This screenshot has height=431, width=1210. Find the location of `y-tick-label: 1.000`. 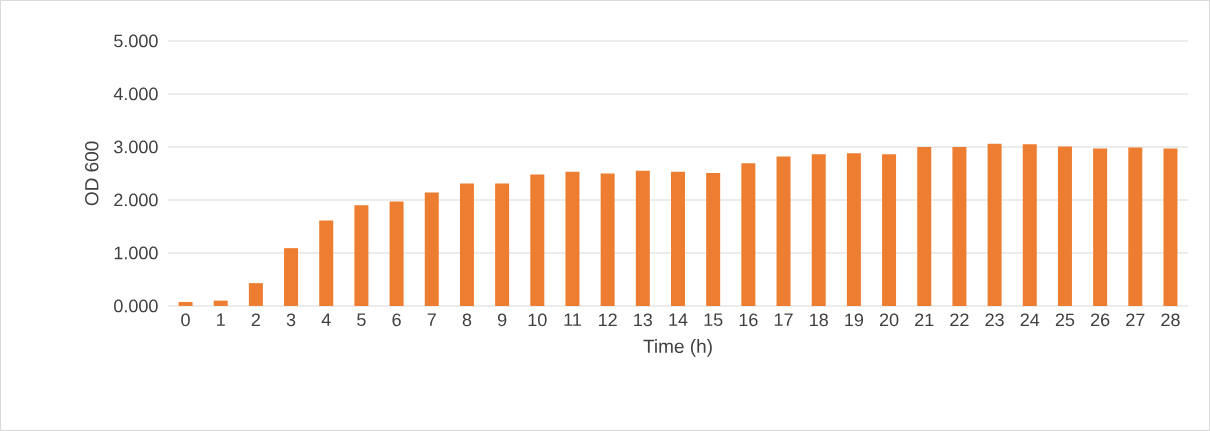

y-tick-label: 1.000 is located at coordinates (136, 253).